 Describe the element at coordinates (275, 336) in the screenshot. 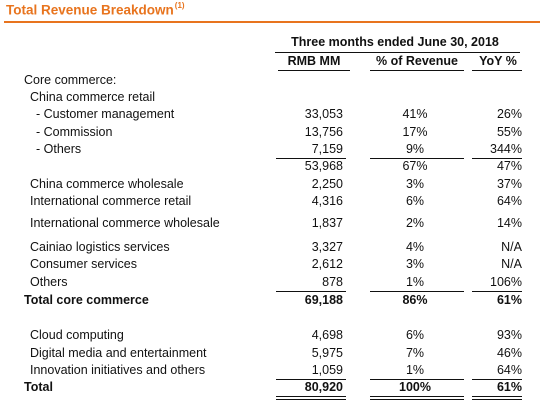

I see `table-row: Cloud computing 4,698 6% 93%` at that location.